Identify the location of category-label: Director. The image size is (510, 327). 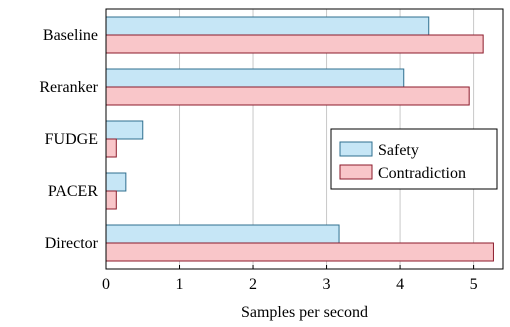
(72, 243).